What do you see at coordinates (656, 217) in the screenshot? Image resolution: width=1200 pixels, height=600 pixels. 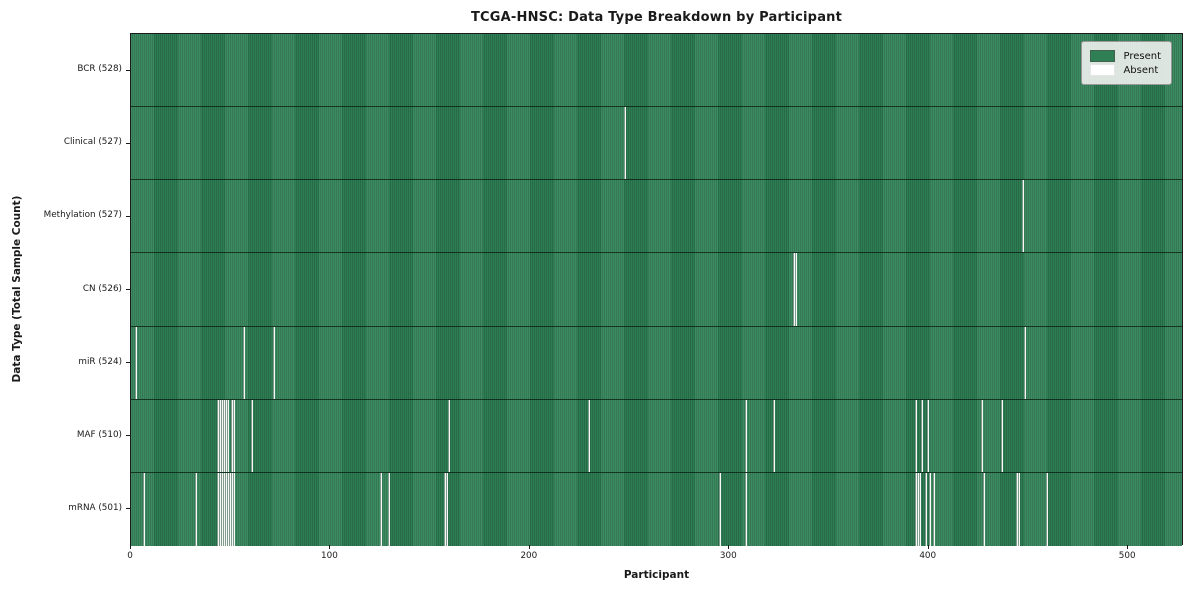 I see `heatmap-row-methylation` at bounding box center [656, 217].